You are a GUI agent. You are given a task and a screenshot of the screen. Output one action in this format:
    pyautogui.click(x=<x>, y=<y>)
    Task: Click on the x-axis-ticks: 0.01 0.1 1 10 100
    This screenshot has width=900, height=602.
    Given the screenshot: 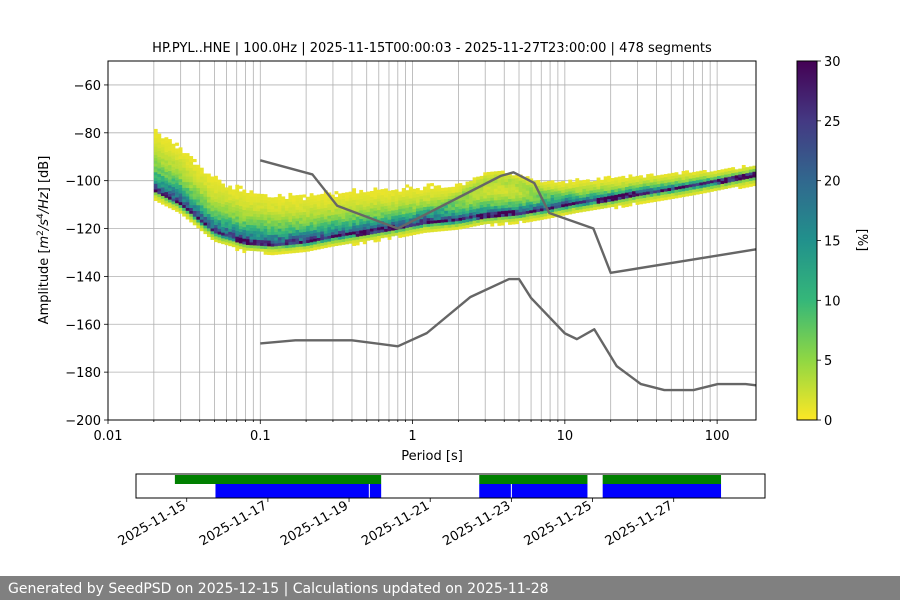 What is the action you would take?
    pyautogui.click(x=412, y=432)
    